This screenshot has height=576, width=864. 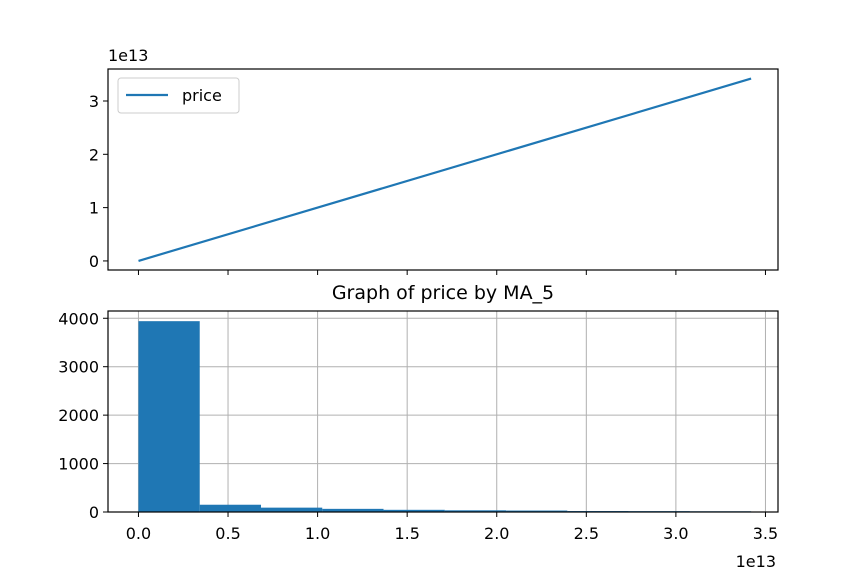 What do you see at coordinates (586, 533) in the screenshot?
I see `x-tick-label: 2.5` at bounding box center [586, 533].